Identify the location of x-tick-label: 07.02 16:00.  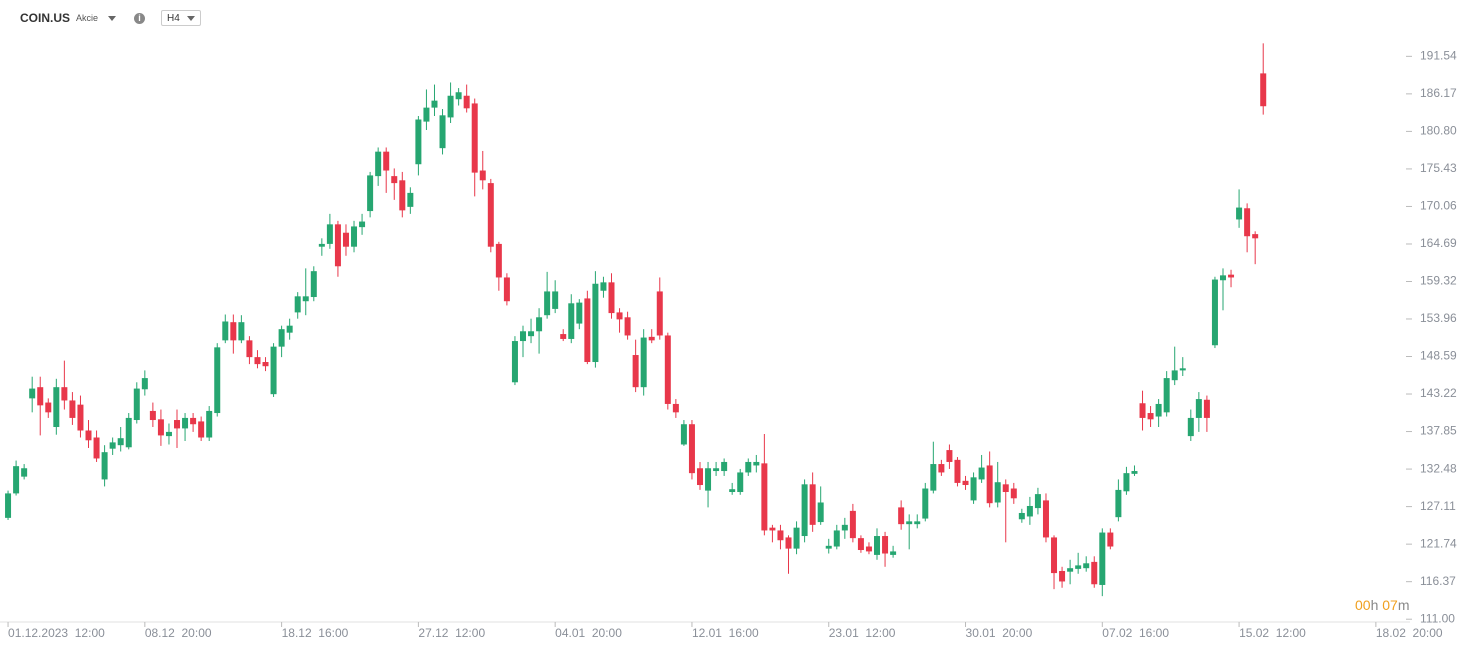
(1135, 633).